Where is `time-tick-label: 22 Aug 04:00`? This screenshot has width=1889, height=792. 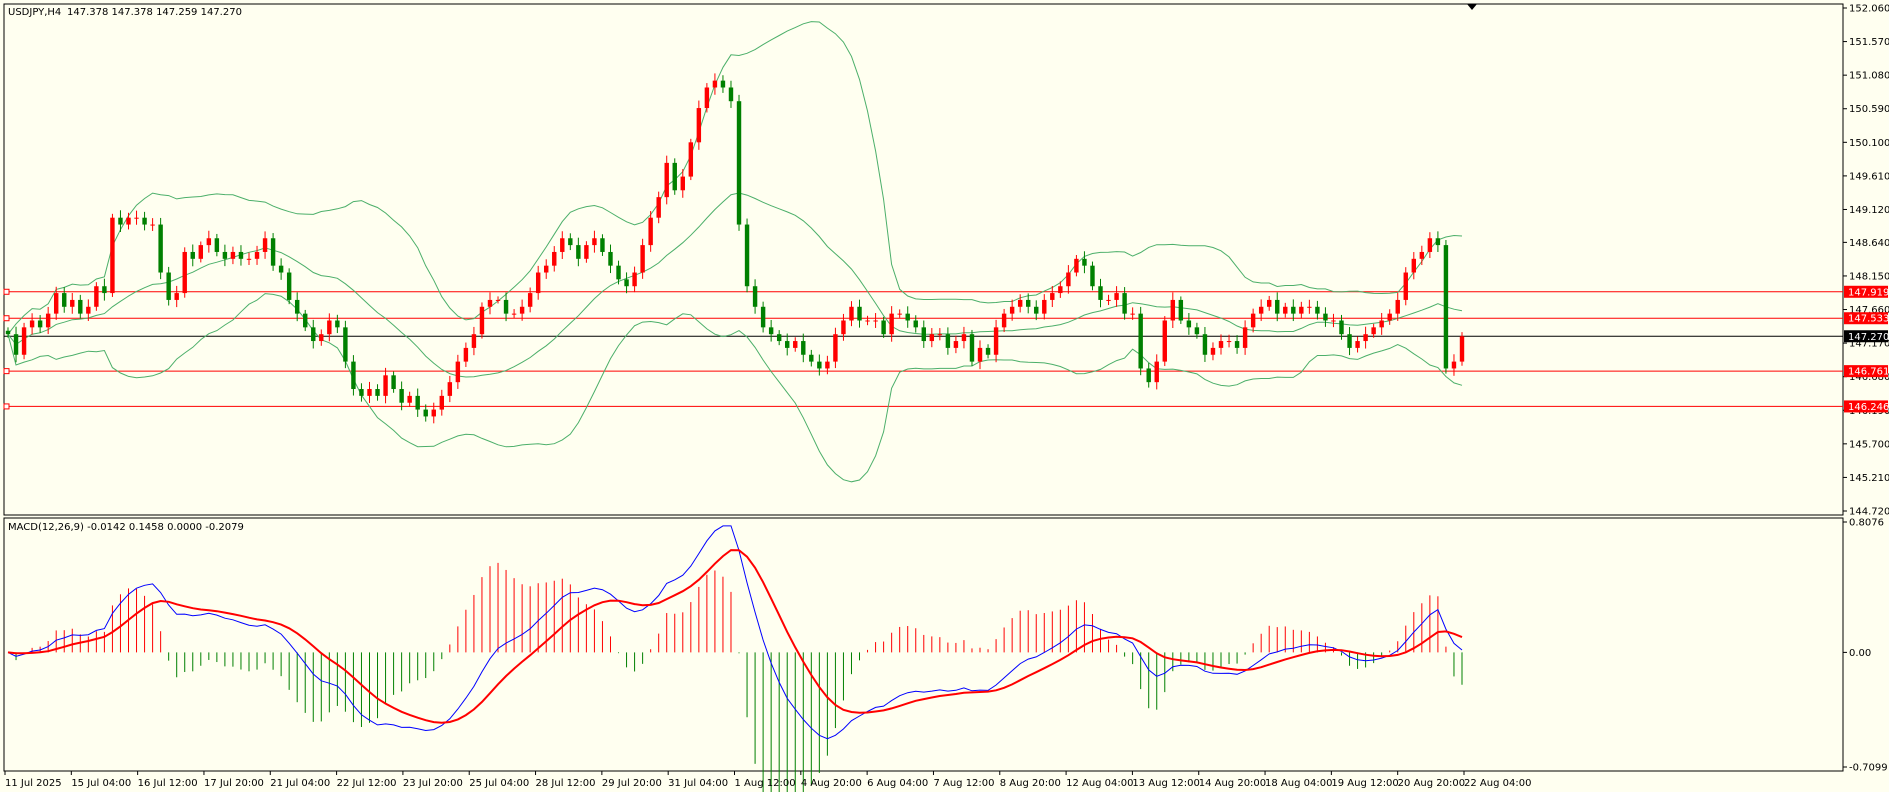
time-tick-label: 22 Aug 04:00 is located at coordinates (1497, 783).